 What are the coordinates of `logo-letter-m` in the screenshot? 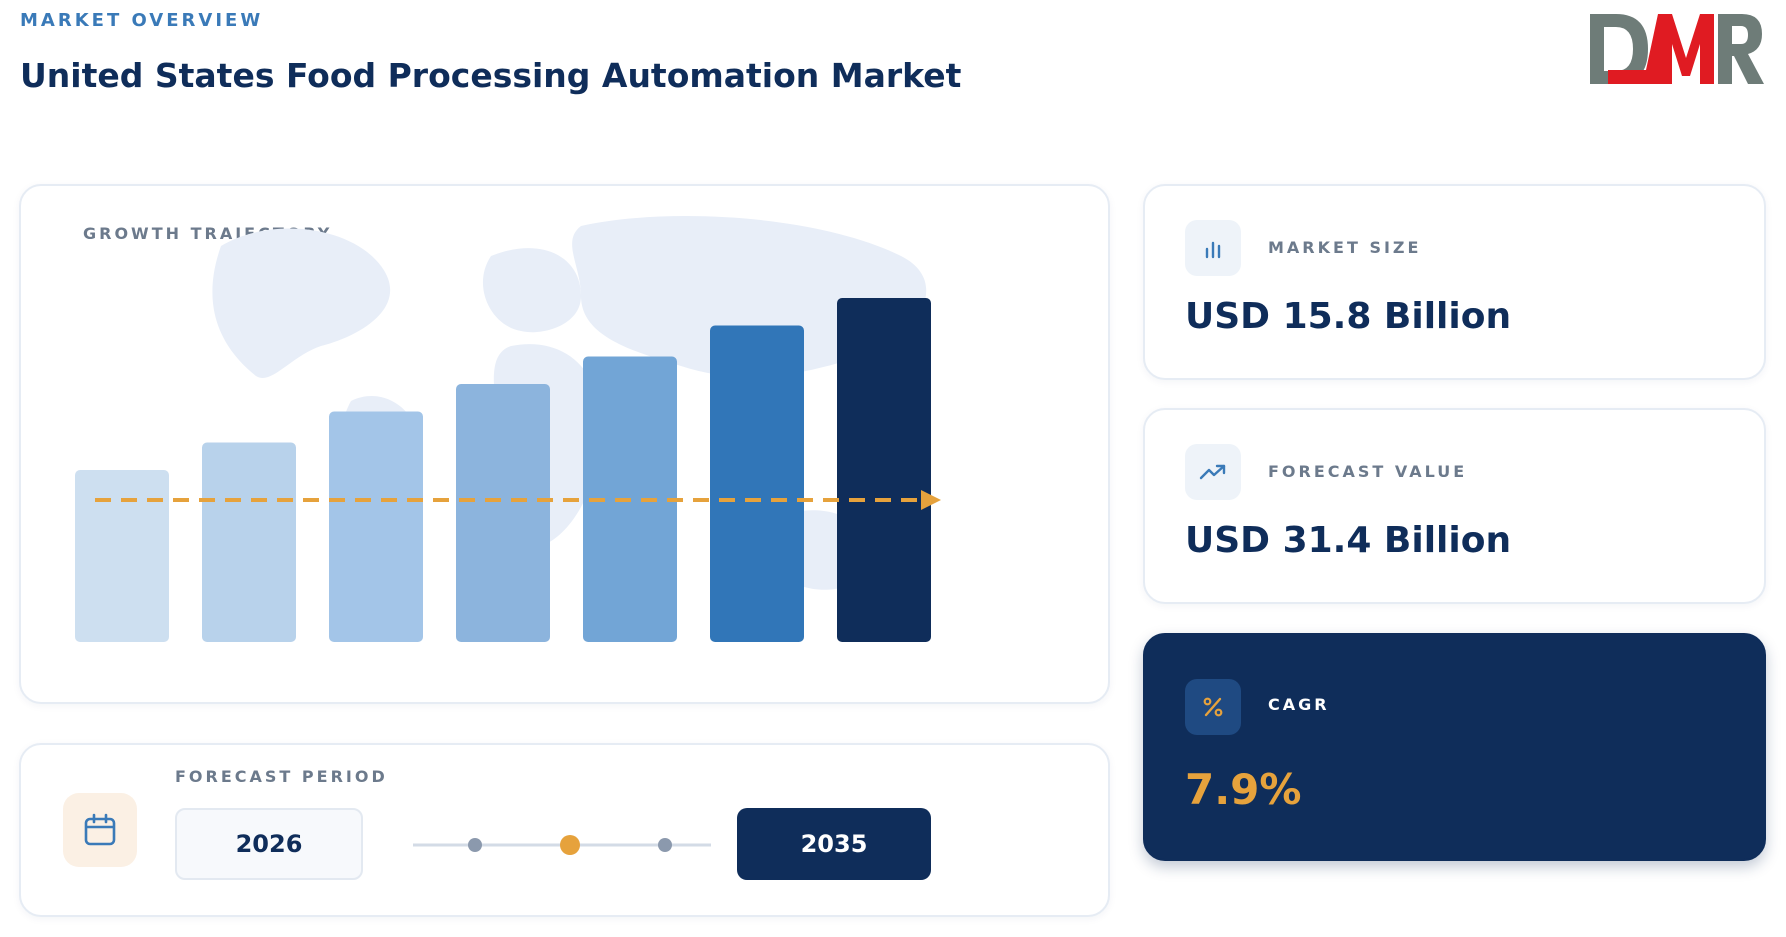 It's located at (1661, 49).